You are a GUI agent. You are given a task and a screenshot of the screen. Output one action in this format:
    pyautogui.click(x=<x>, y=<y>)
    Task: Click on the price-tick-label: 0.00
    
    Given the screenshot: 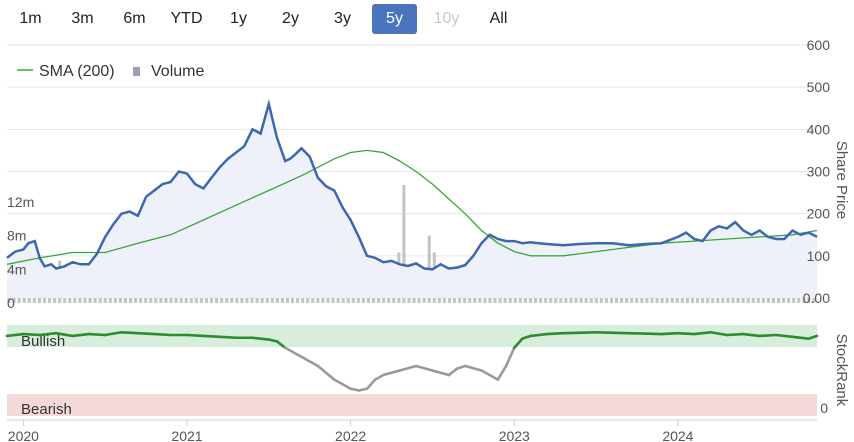 What is the action you would take?
    pyautogui.click(x=816, y=298)
    